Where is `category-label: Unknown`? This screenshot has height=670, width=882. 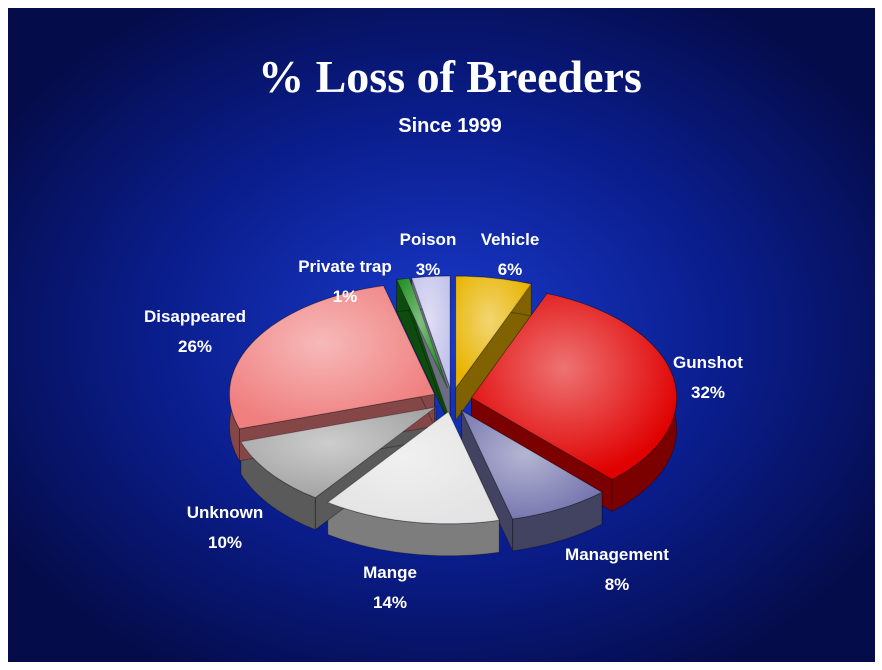 category-label: Unknown is located at coordinates (225, 512).